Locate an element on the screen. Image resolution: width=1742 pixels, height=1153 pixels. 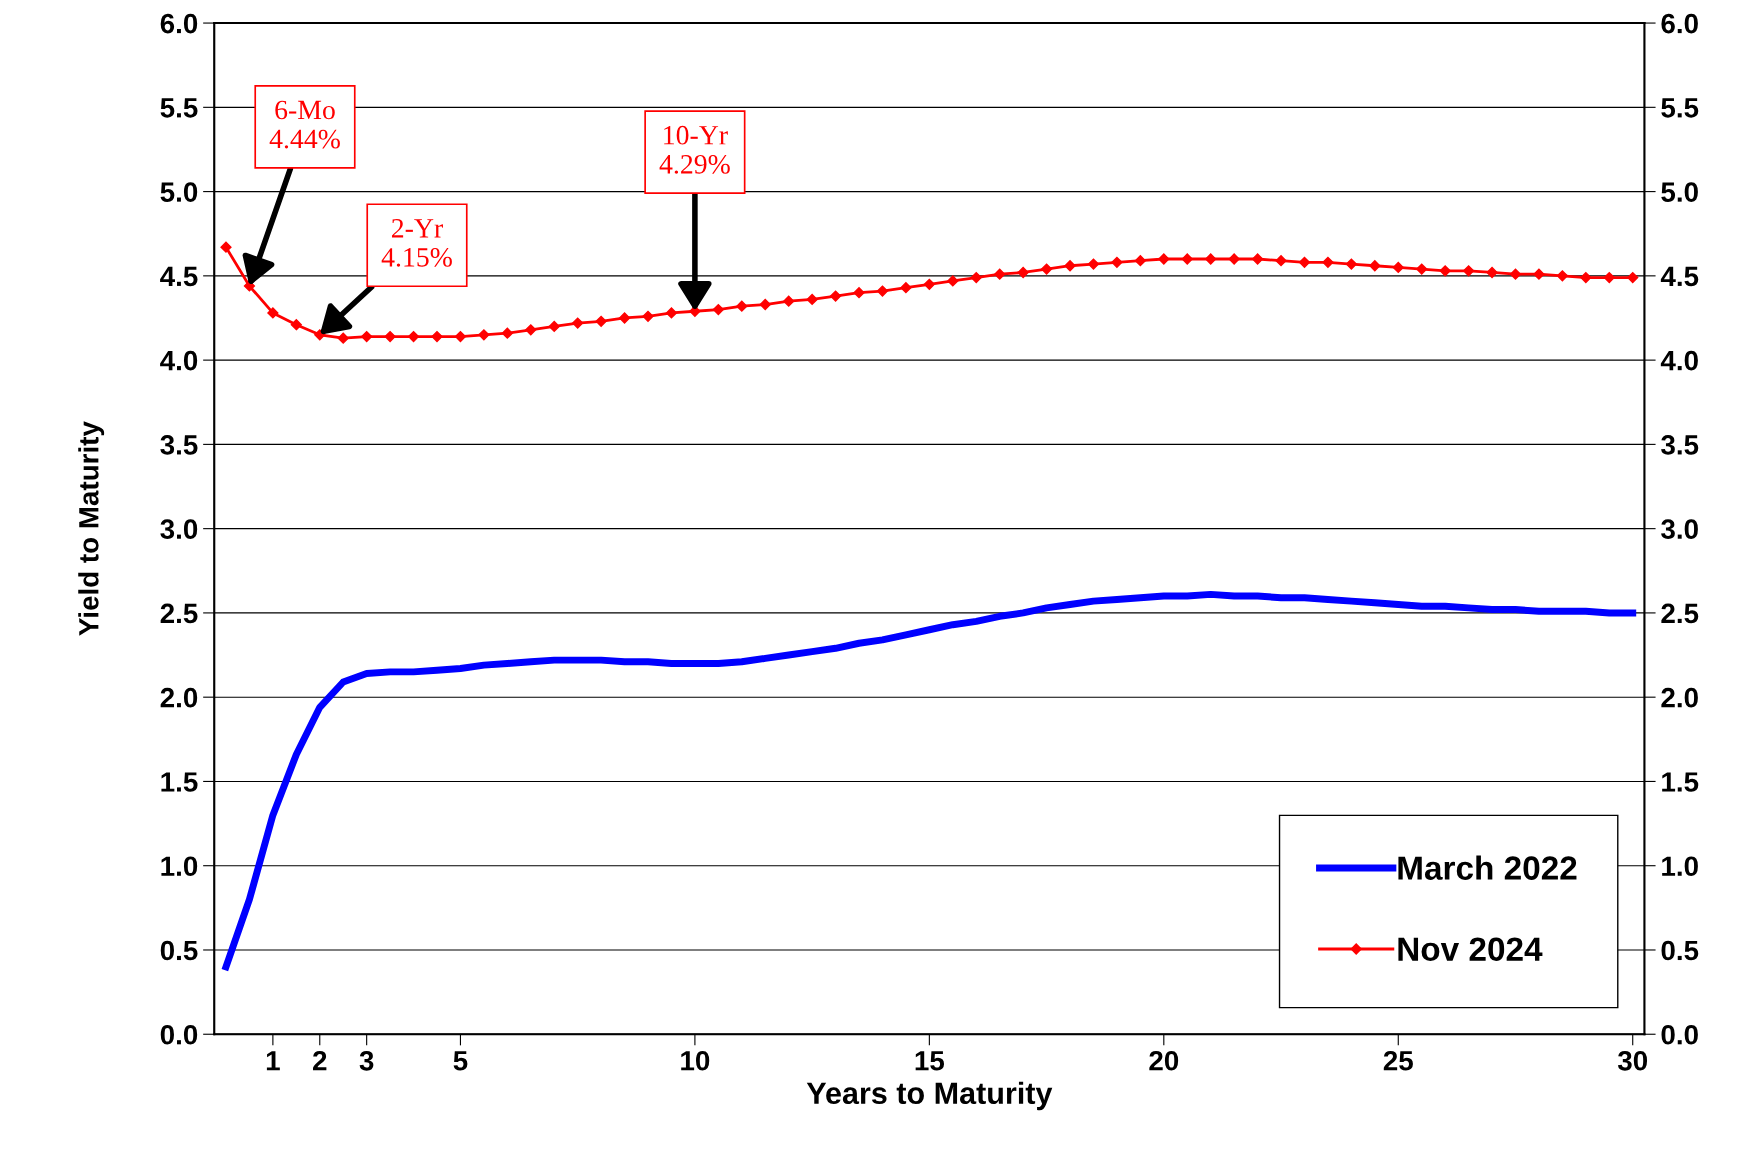
x-tick-label: 15 is located at coordinates (930, 1061).